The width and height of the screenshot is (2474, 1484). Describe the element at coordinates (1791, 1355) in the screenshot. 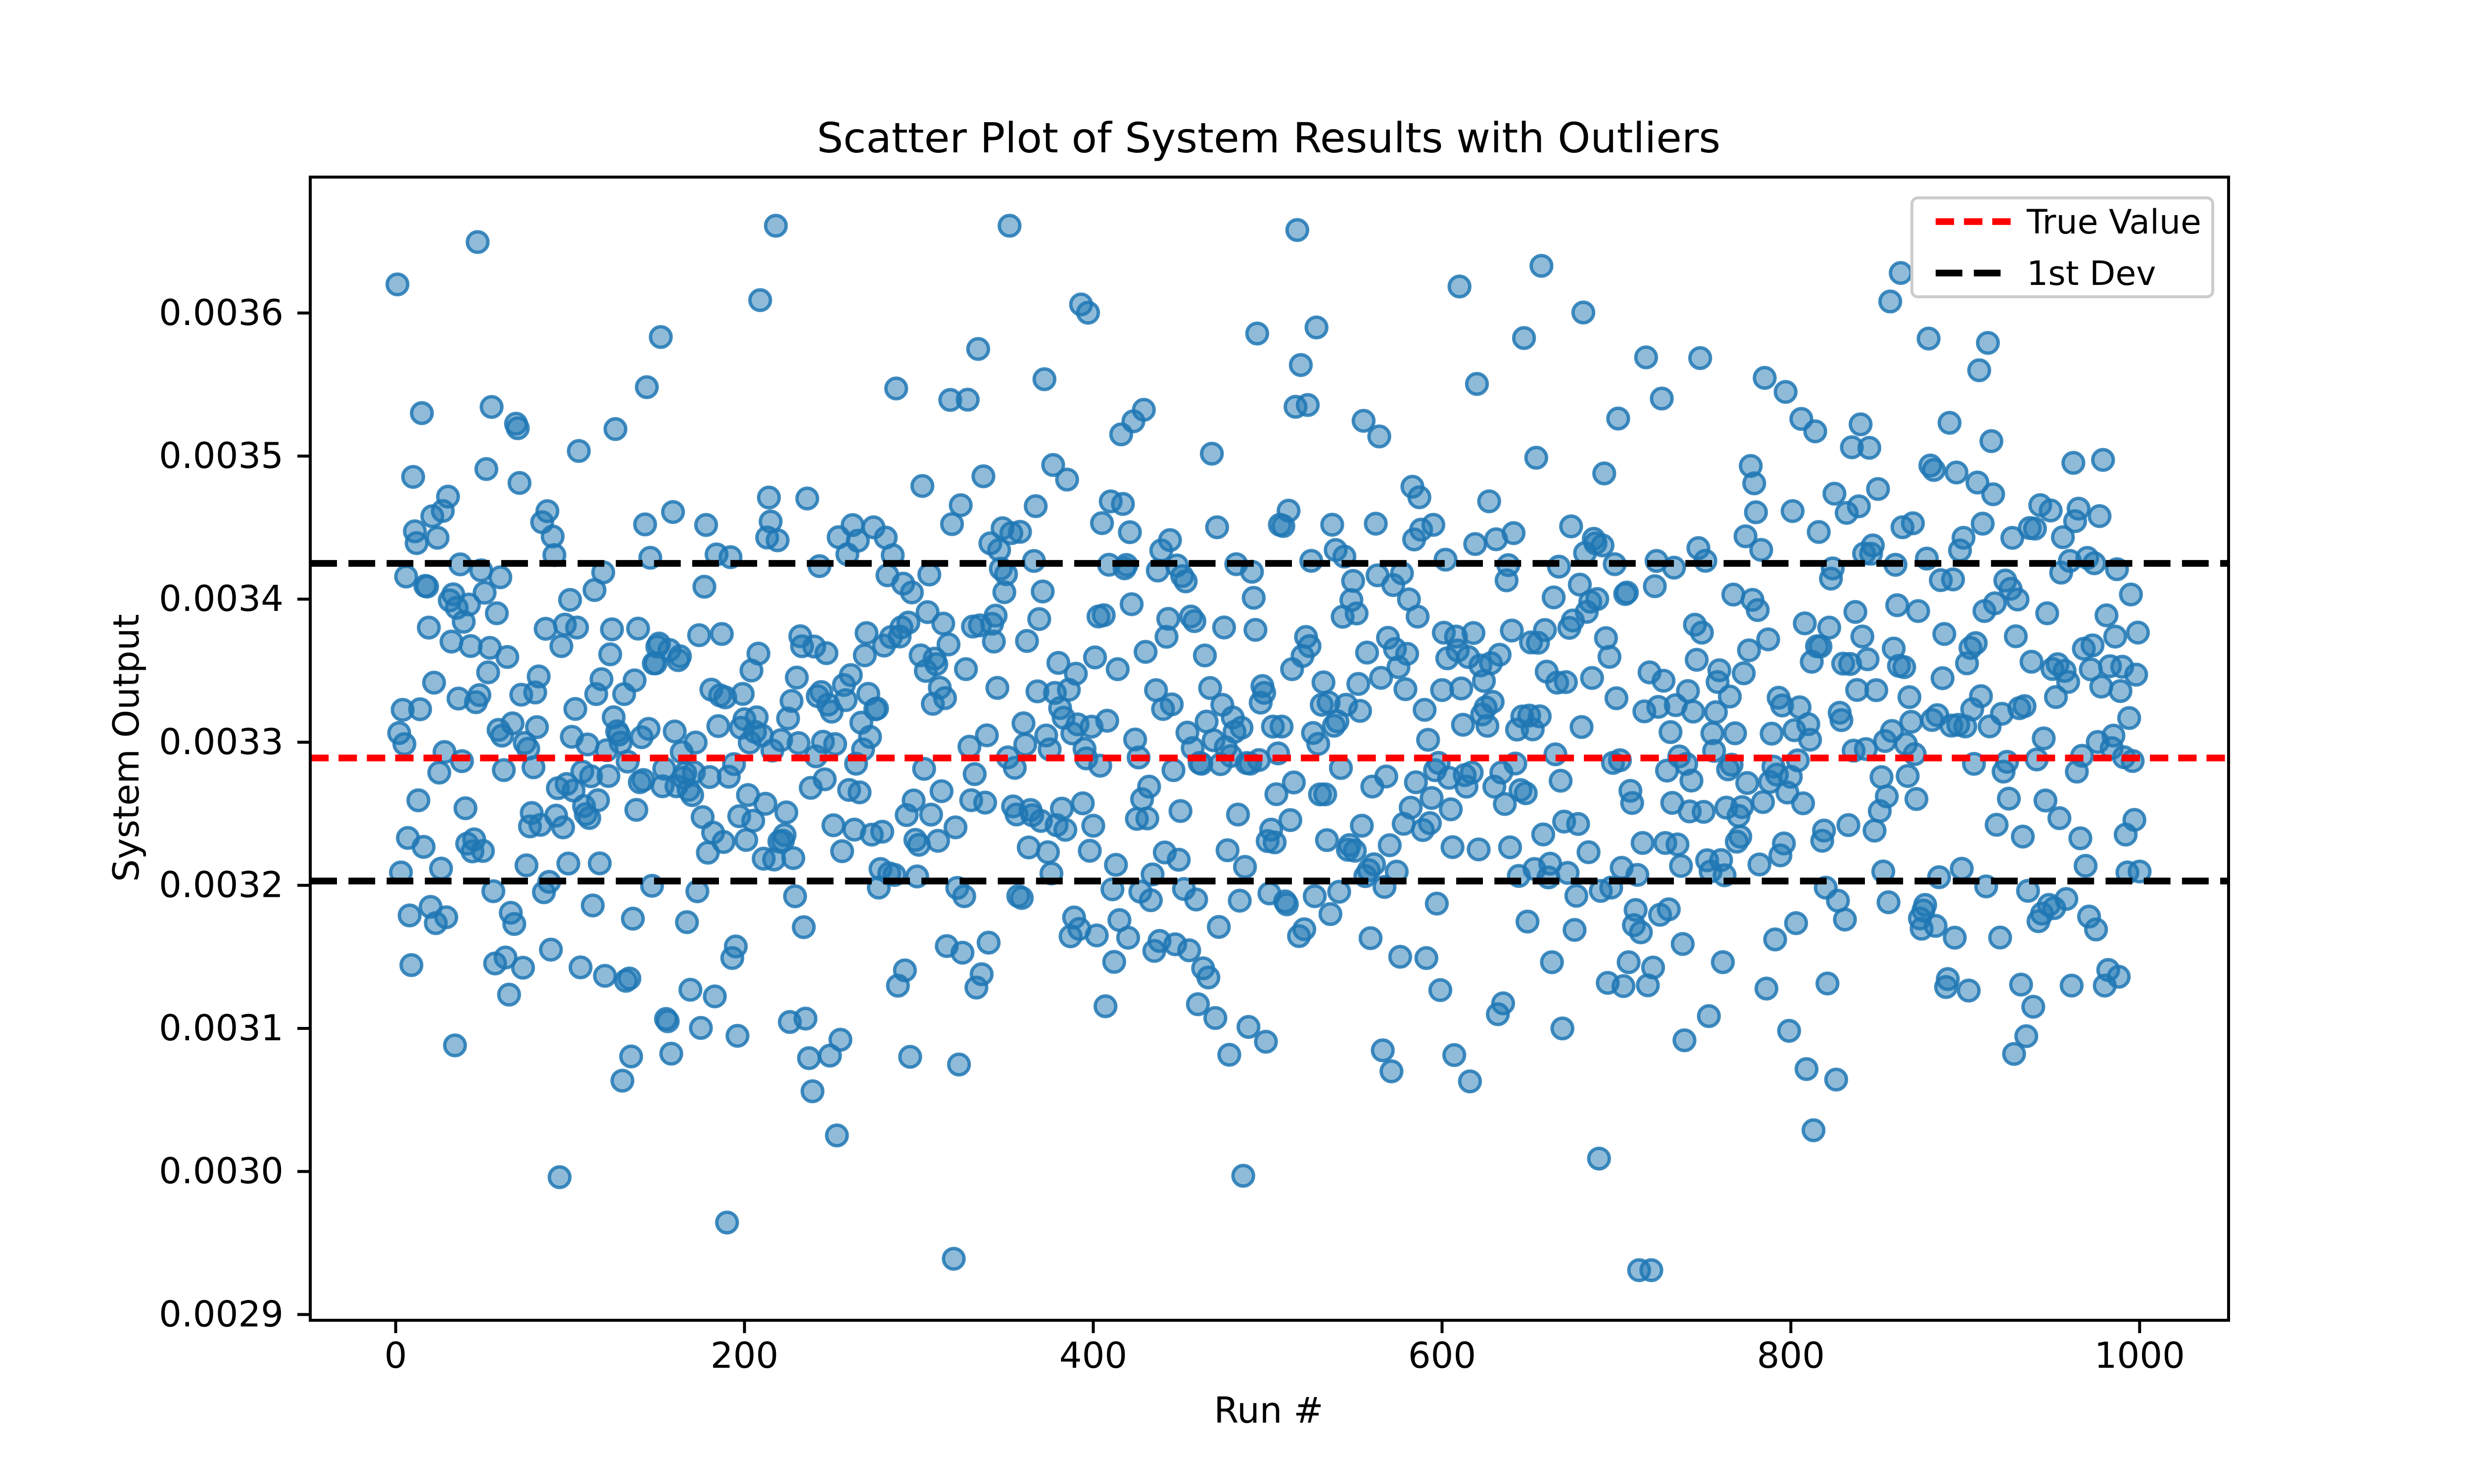

I see `x-tick-label: 800` at that location.